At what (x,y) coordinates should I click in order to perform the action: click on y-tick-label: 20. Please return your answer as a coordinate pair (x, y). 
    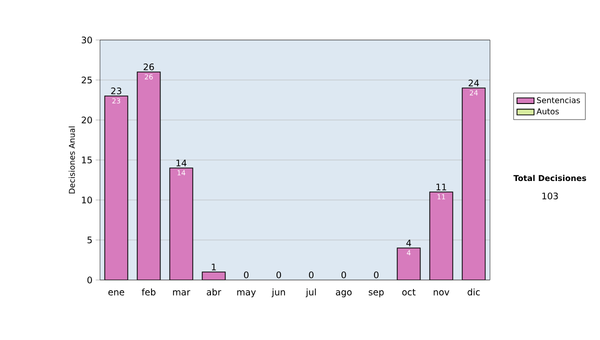
    Looking at the image, I should click on (87, 120).